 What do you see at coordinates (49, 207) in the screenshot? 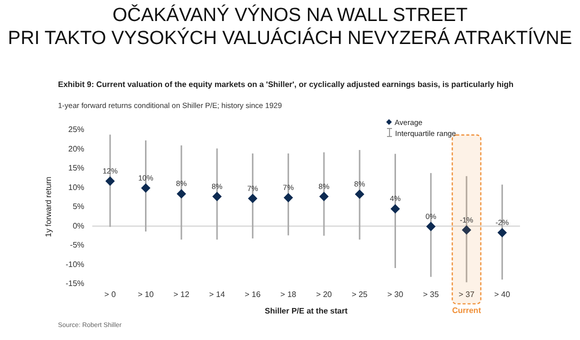
I see `y-axis-title: 1y forward return` at bounding box center [49, 207].